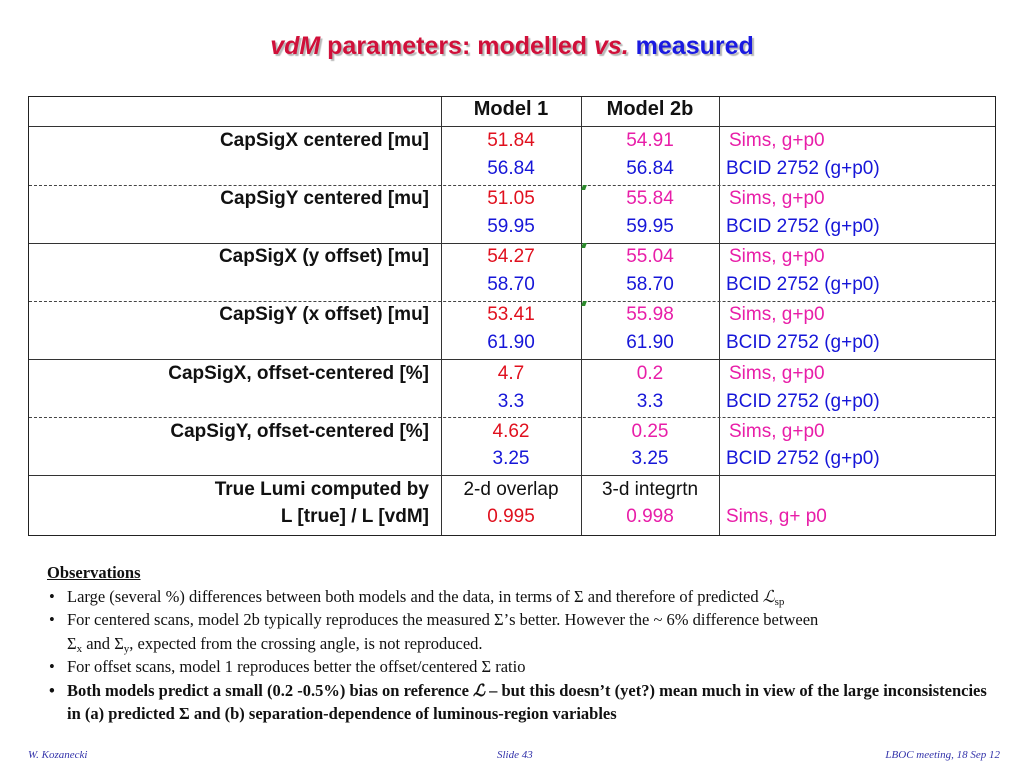 The image size is (1024, 768). I want to click on observations-heading: Observations, so click(94, 572).